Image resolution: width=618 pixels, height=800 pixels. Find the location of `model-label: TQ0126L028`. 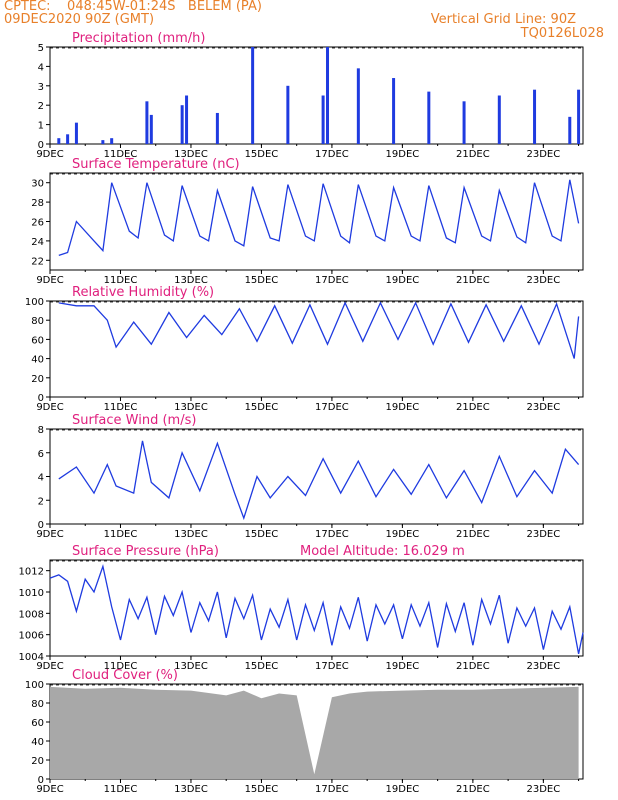

model-label: TQ0126L028 is located at coordinates (562, 33).